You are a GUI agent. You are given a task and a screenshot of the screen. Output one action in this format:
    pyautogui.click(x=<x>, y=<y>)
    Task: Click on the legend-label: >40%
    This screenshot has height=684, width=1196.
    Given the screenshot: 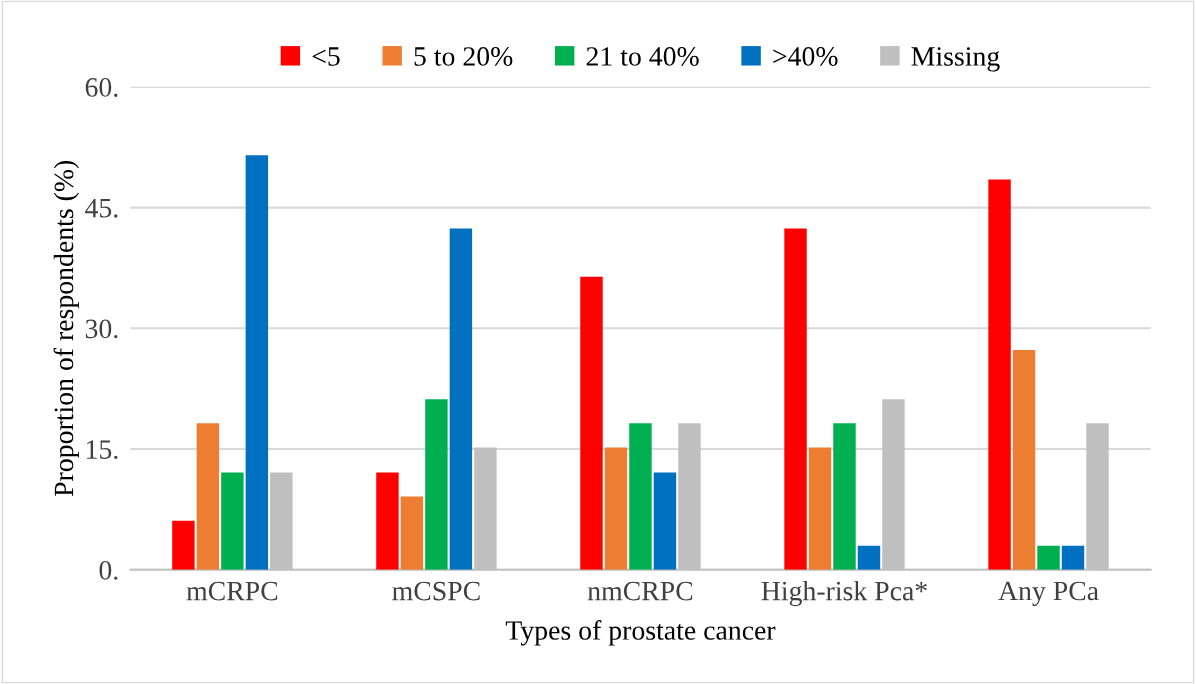 What is the action you would take?
    pyautogui.click(x=805, y=56)
    